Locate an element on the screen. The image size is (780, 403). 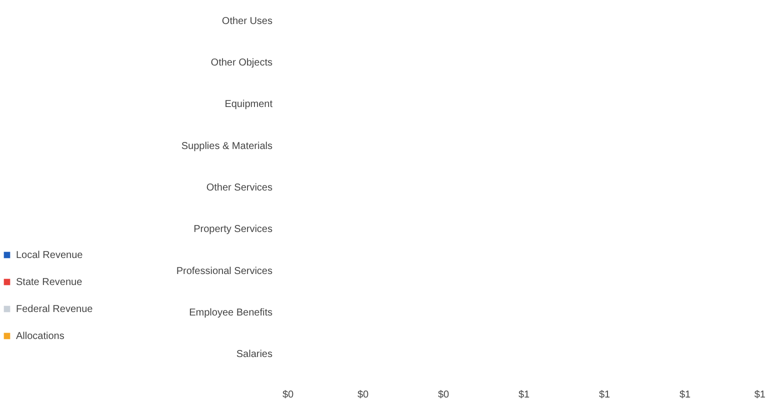
y-tick-label: Equipment is located at coordinates (248, 104).